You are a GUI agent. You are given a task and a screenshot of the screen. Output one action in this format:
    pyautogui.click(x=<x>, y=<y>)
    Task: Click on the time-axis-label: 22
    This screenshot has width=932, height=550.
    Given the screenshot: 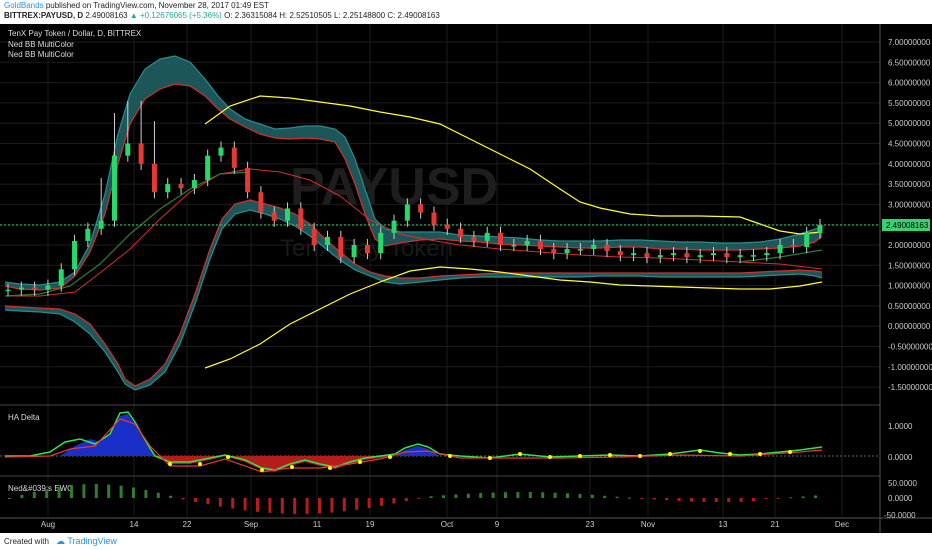 What is the action you would take?
    pyautogui.click(x=187, y=524)
    